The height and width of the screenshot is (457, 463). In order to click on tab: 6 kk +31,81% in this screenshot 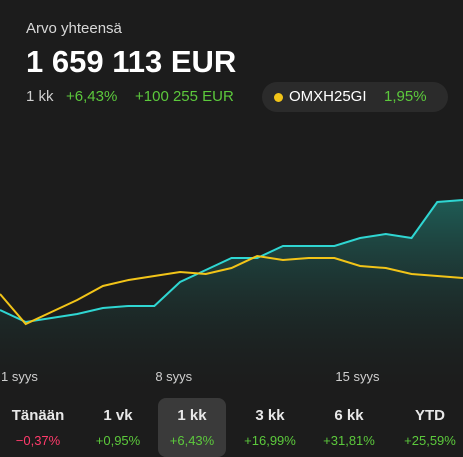, I will do `click(349, 427)`.